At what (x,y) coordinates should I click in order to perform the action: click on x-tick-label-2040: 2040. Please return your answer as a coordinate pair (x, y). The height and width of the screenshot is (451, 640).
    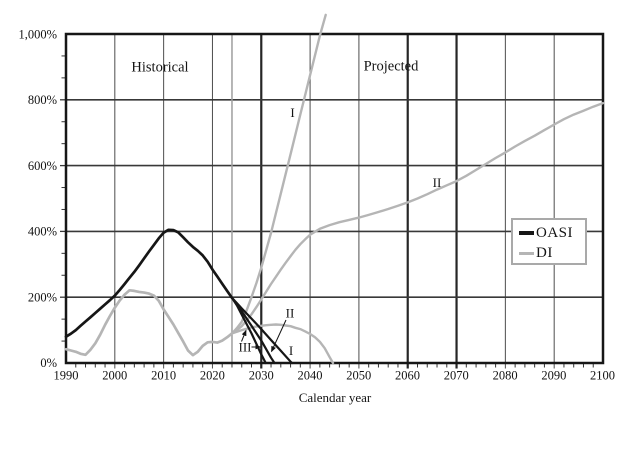
    Looking at the image, I should click on (310, 376).